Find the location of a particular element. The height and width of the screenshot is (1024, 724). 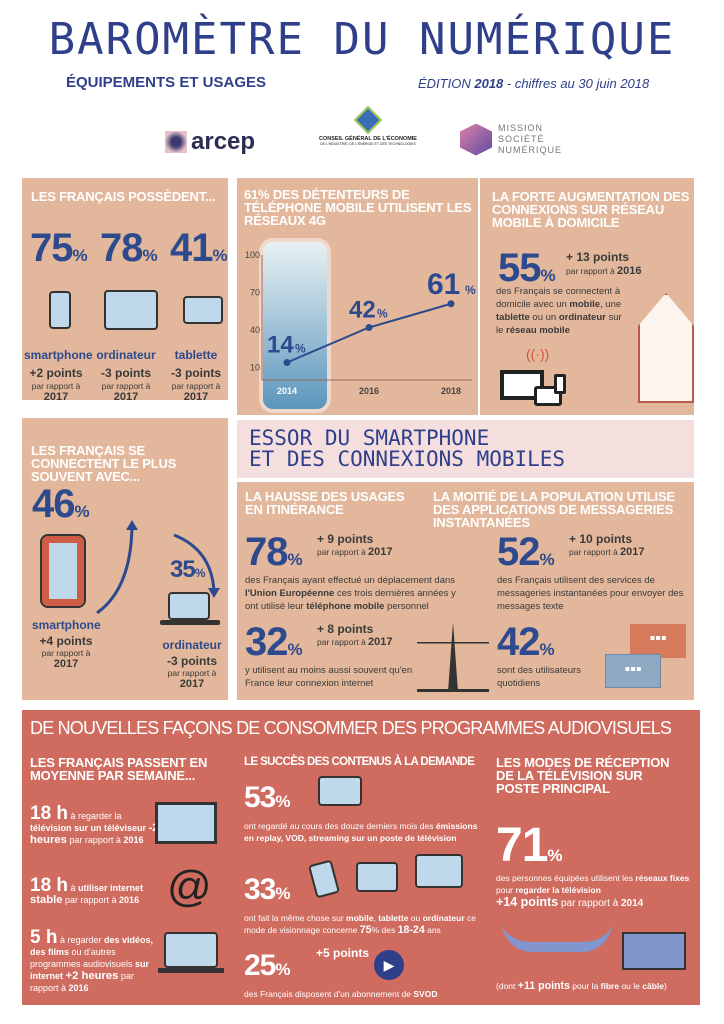

text-segment: à regarder la is located at coordinates (95, 816).